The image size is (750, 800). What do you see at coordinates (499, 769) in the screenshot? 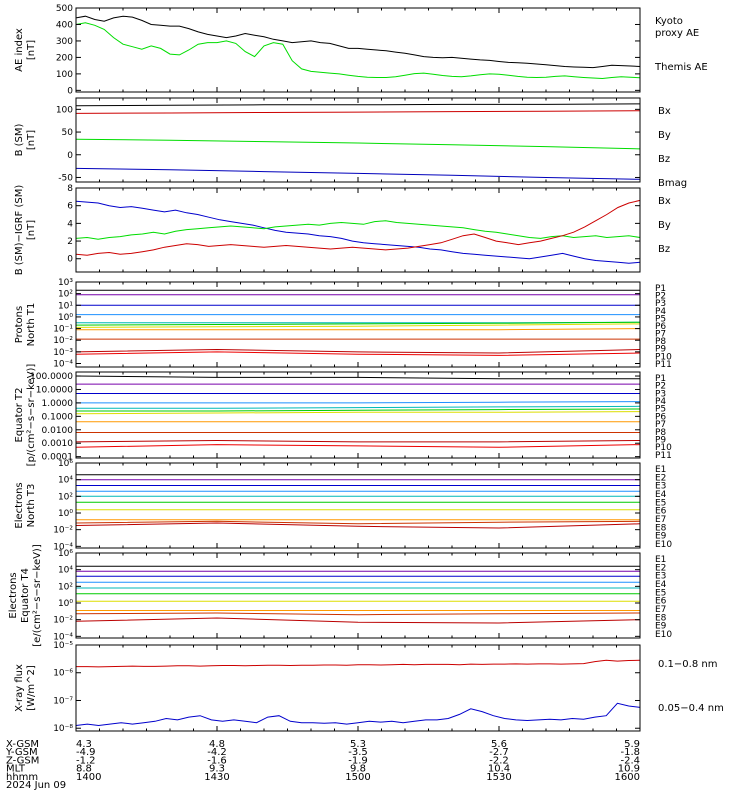
I see `ephemeris-value: 10.4` at bounding box center [499, 769].